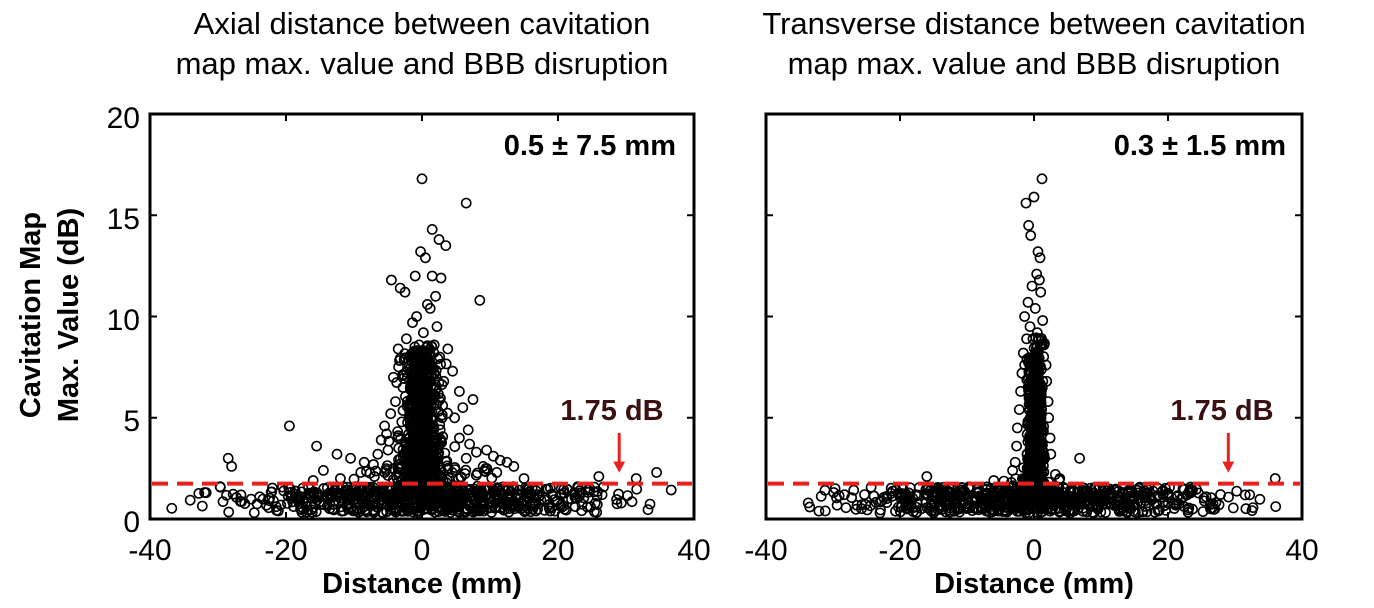 The width and height of the screenshot is (1374, 608). Describe the element at coordinates (1034, 550) in the screenshot. I see `x-tick-label: 0` at that location.